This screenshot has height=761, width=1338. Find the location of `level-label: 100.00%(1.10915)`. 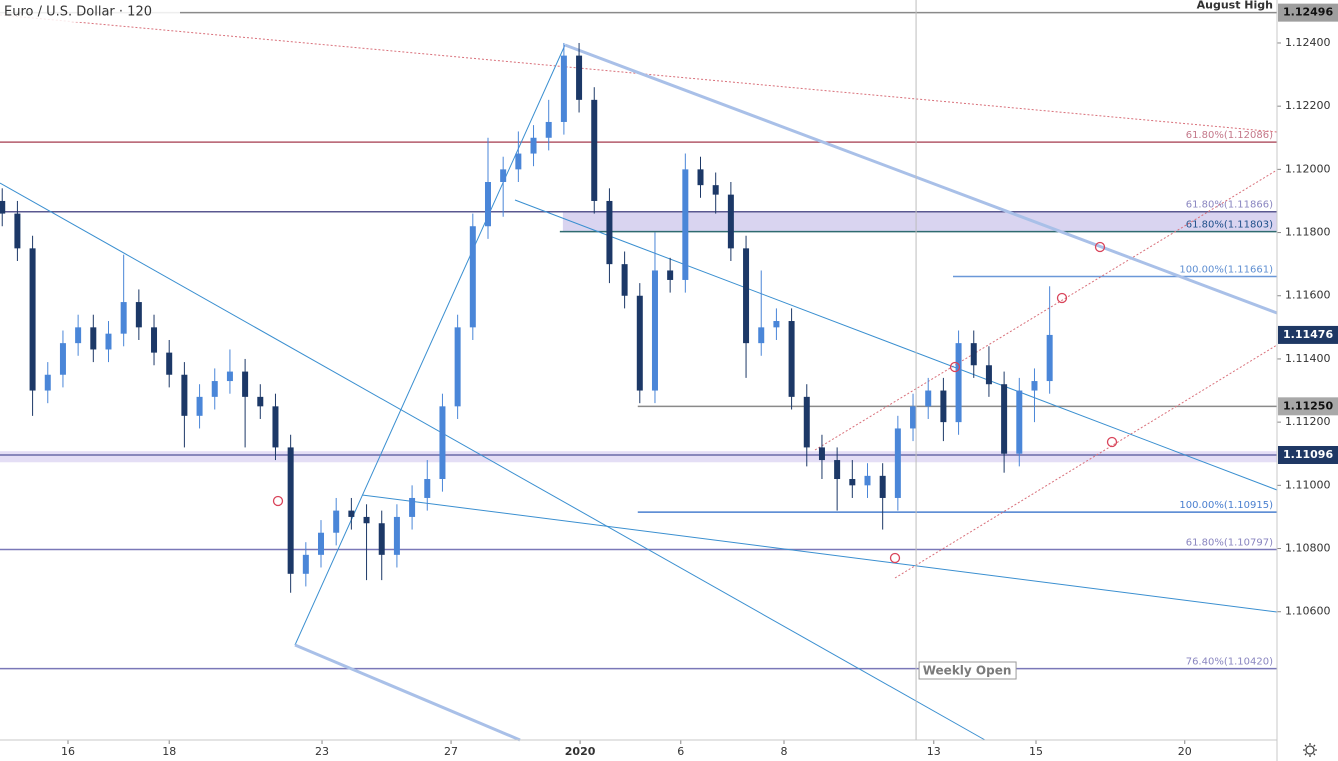

level-label: 100.00%(1.10915) is located at coordinates (1226, 505).